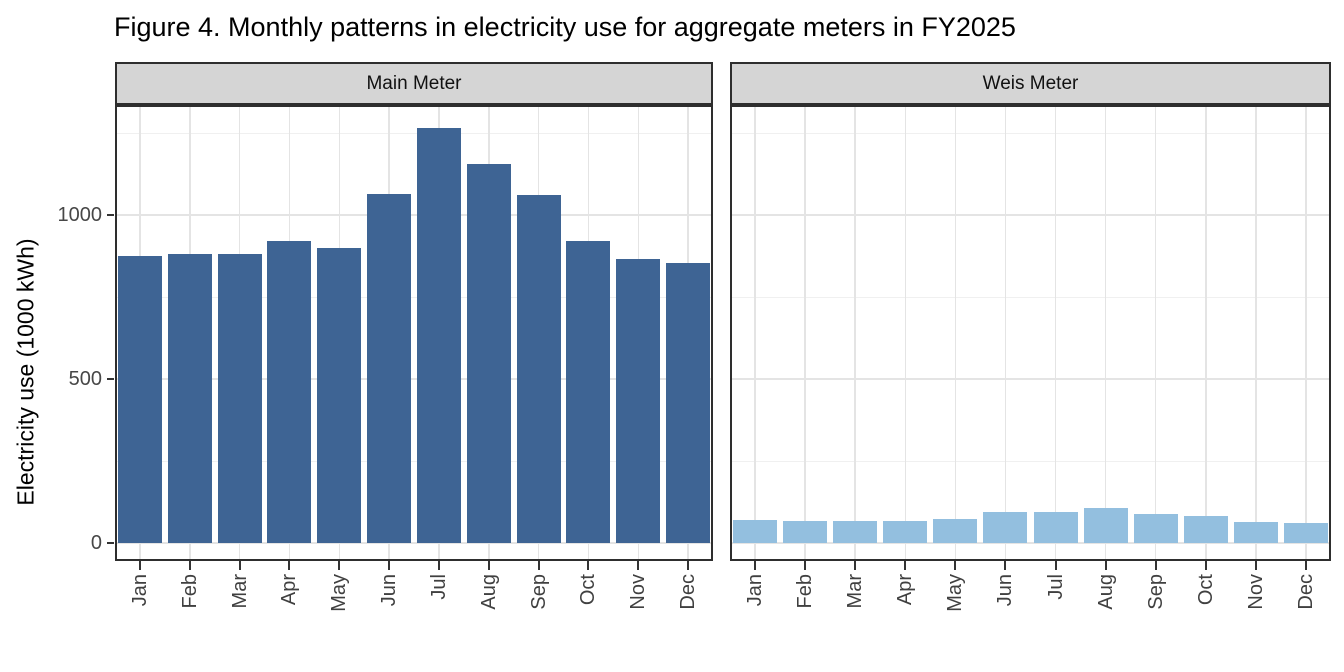 The height and width of the screenshot is (672, 1344). I want to click on x-tick-label: Nov, so click(638, 592).